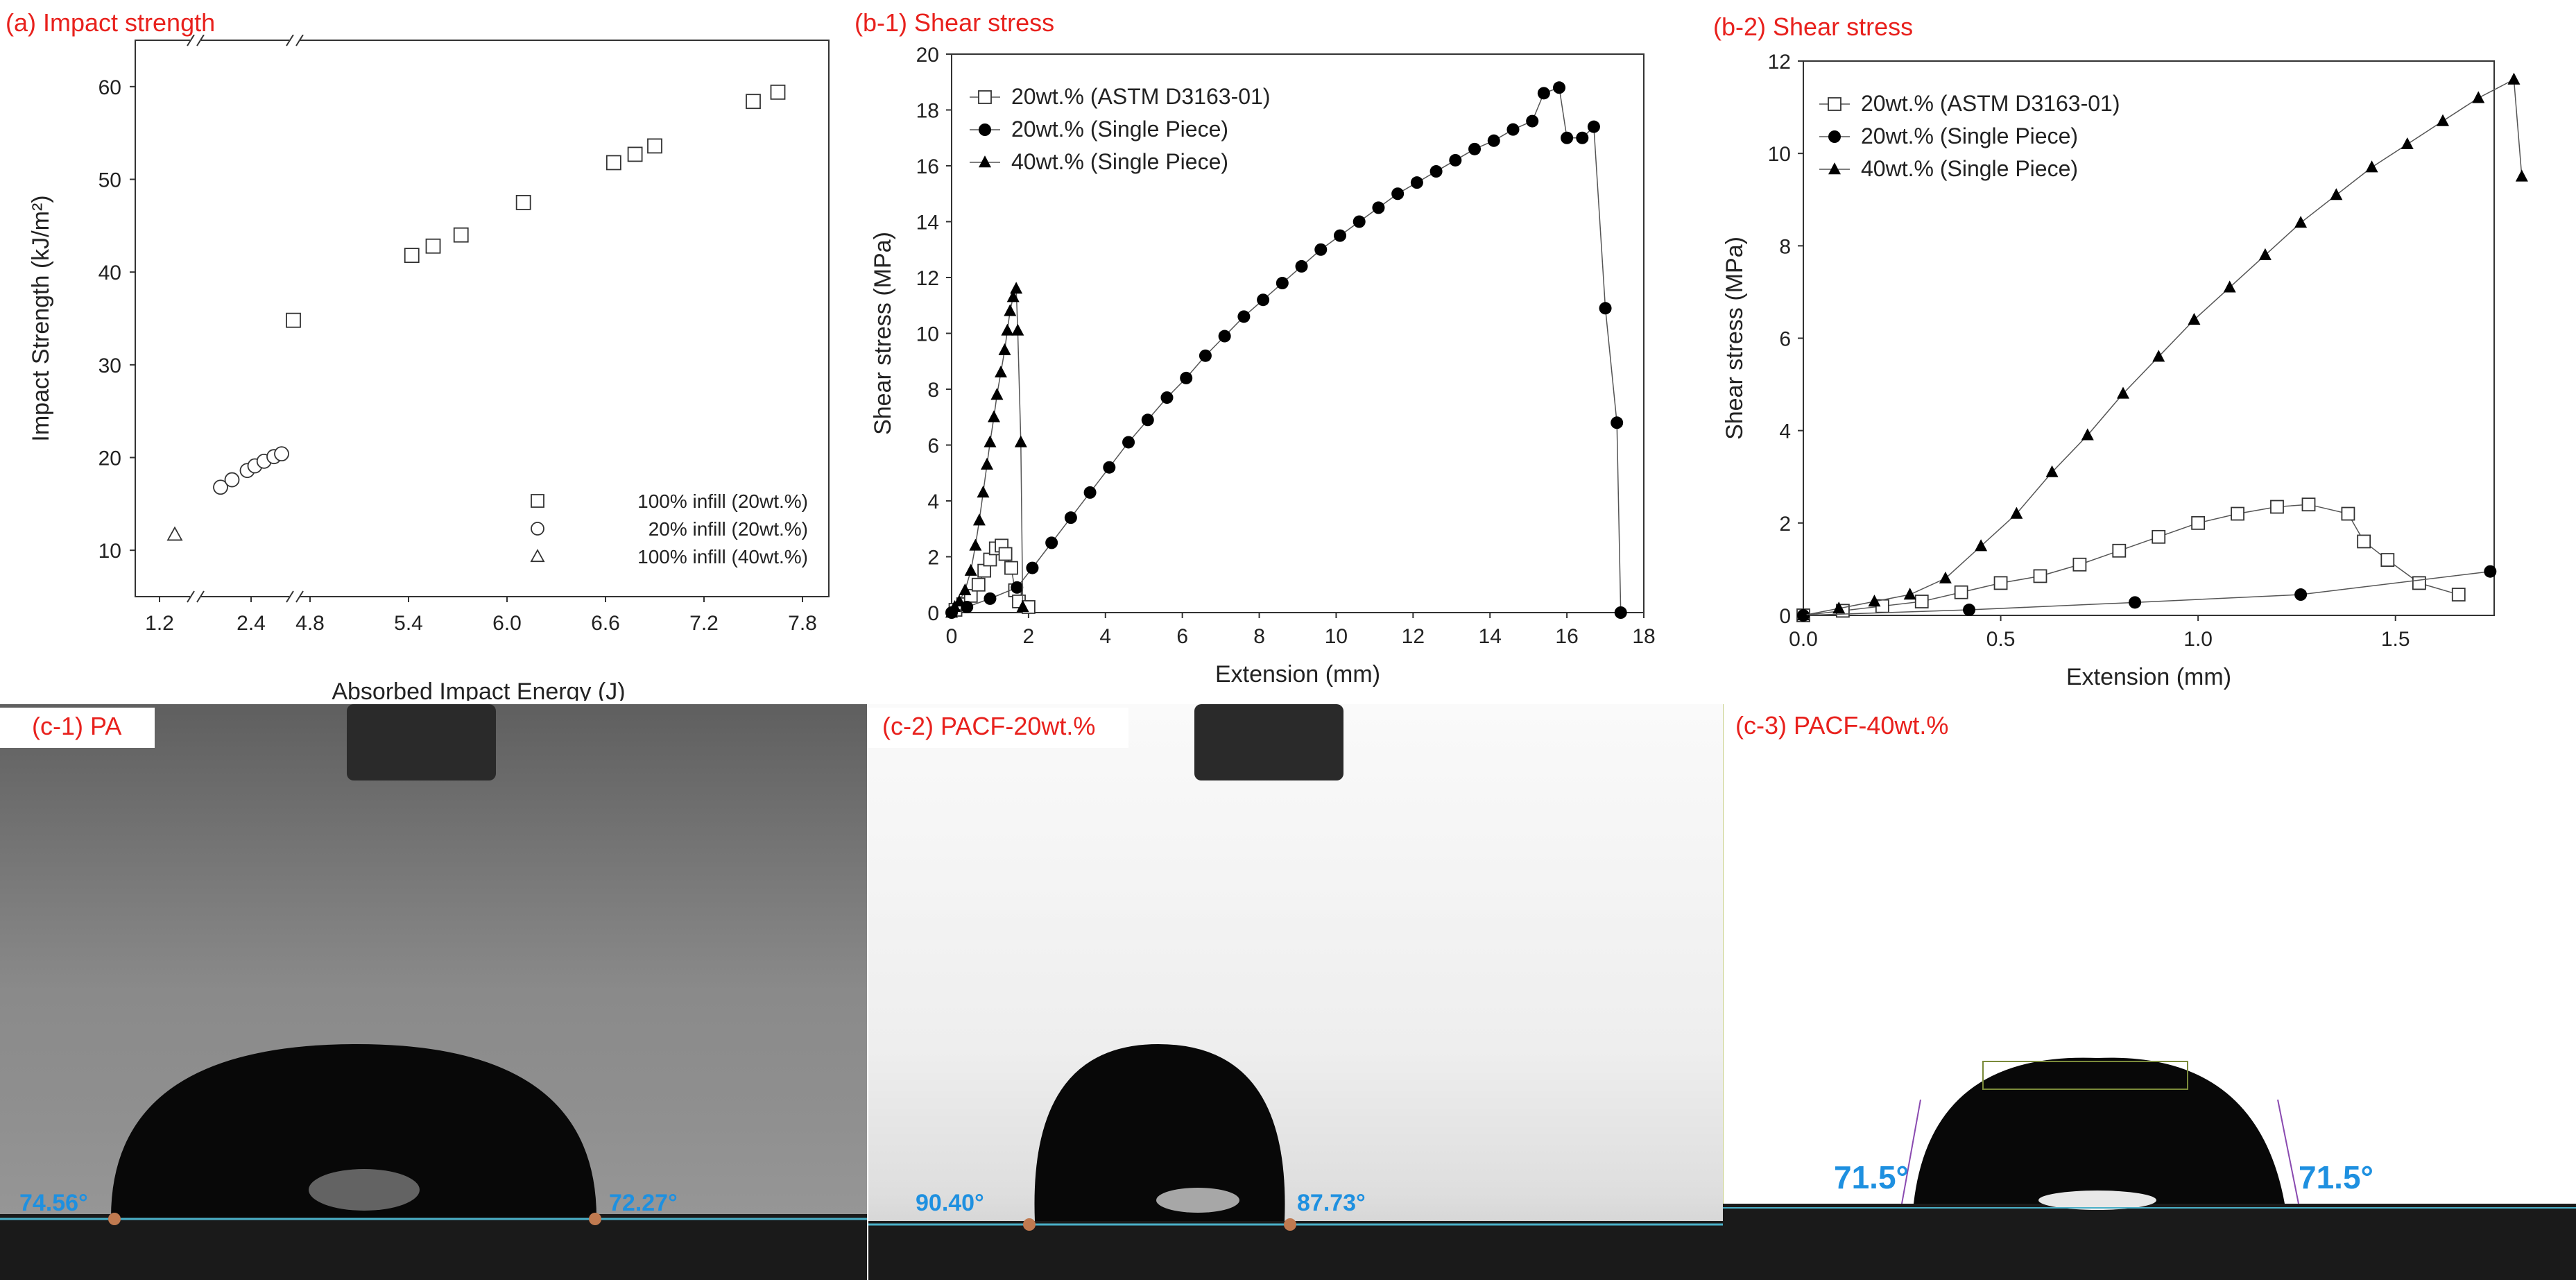 The image size is (2576, 1280). What do you see at coordinates (728, 529) in the screenshot?
I see `legend-label: 20% infill (20wt.%)` at bounding box center [728, 529].